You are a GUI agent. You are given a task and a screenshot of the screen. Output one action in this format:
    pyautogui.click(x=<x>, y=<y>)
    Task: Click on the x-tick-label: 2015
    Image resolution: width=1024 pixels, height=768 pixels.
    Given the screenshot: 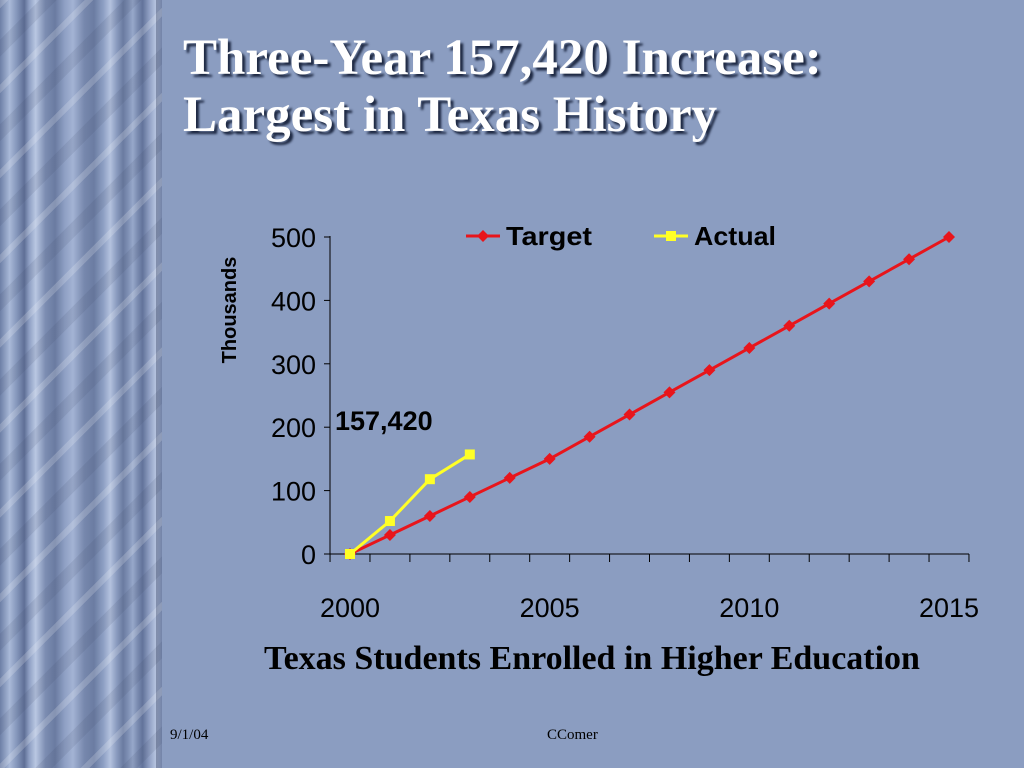 What is the action you would take?
    pyautogui.click(x=949, y=608)
    